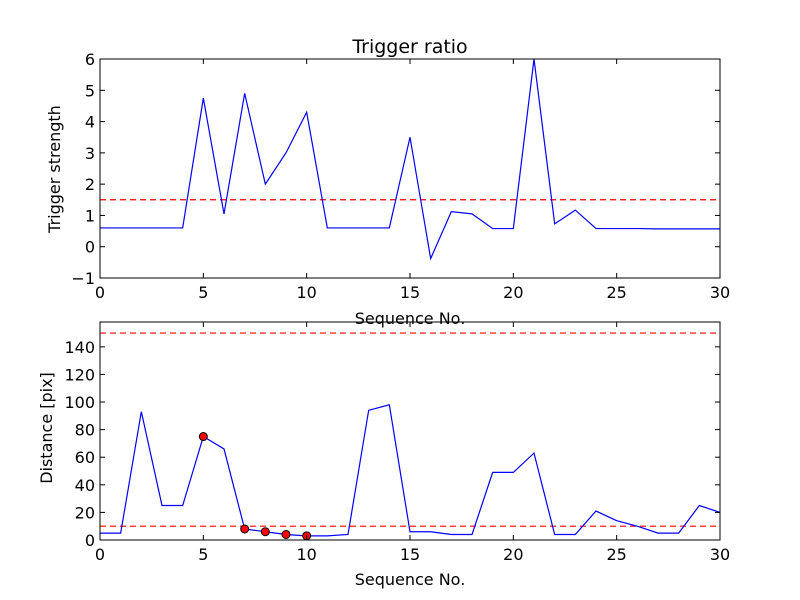 This screenshot has width=800, height=600. I want to click on y-tick-label: 3, so click(90, 153).